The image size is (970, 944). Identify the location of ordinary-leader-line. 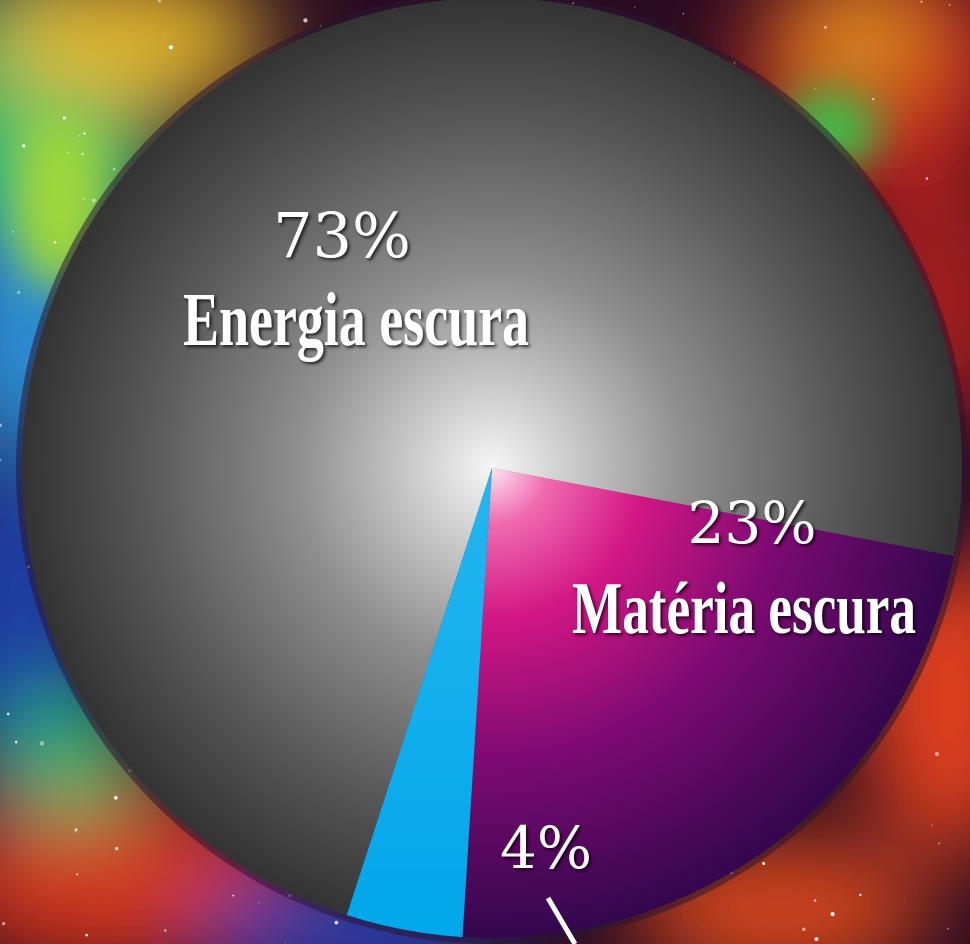
(561, 920).